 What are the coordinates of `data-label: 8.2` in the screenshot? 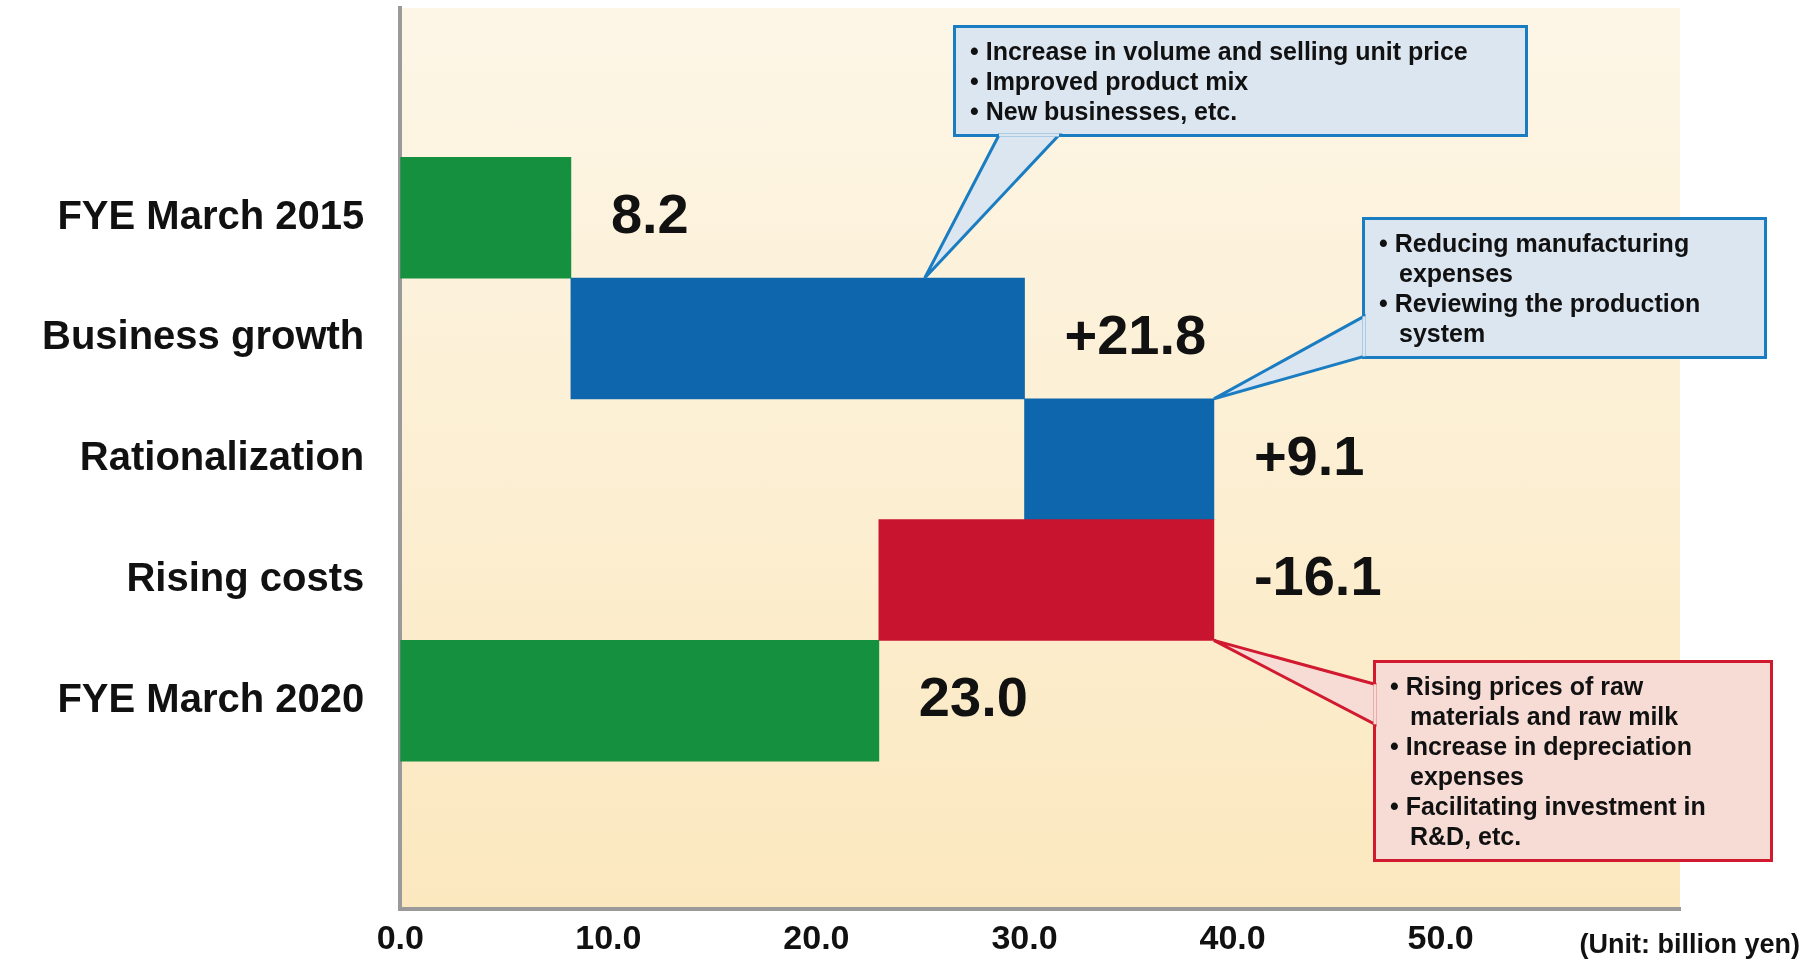 It's located at (649, 214).